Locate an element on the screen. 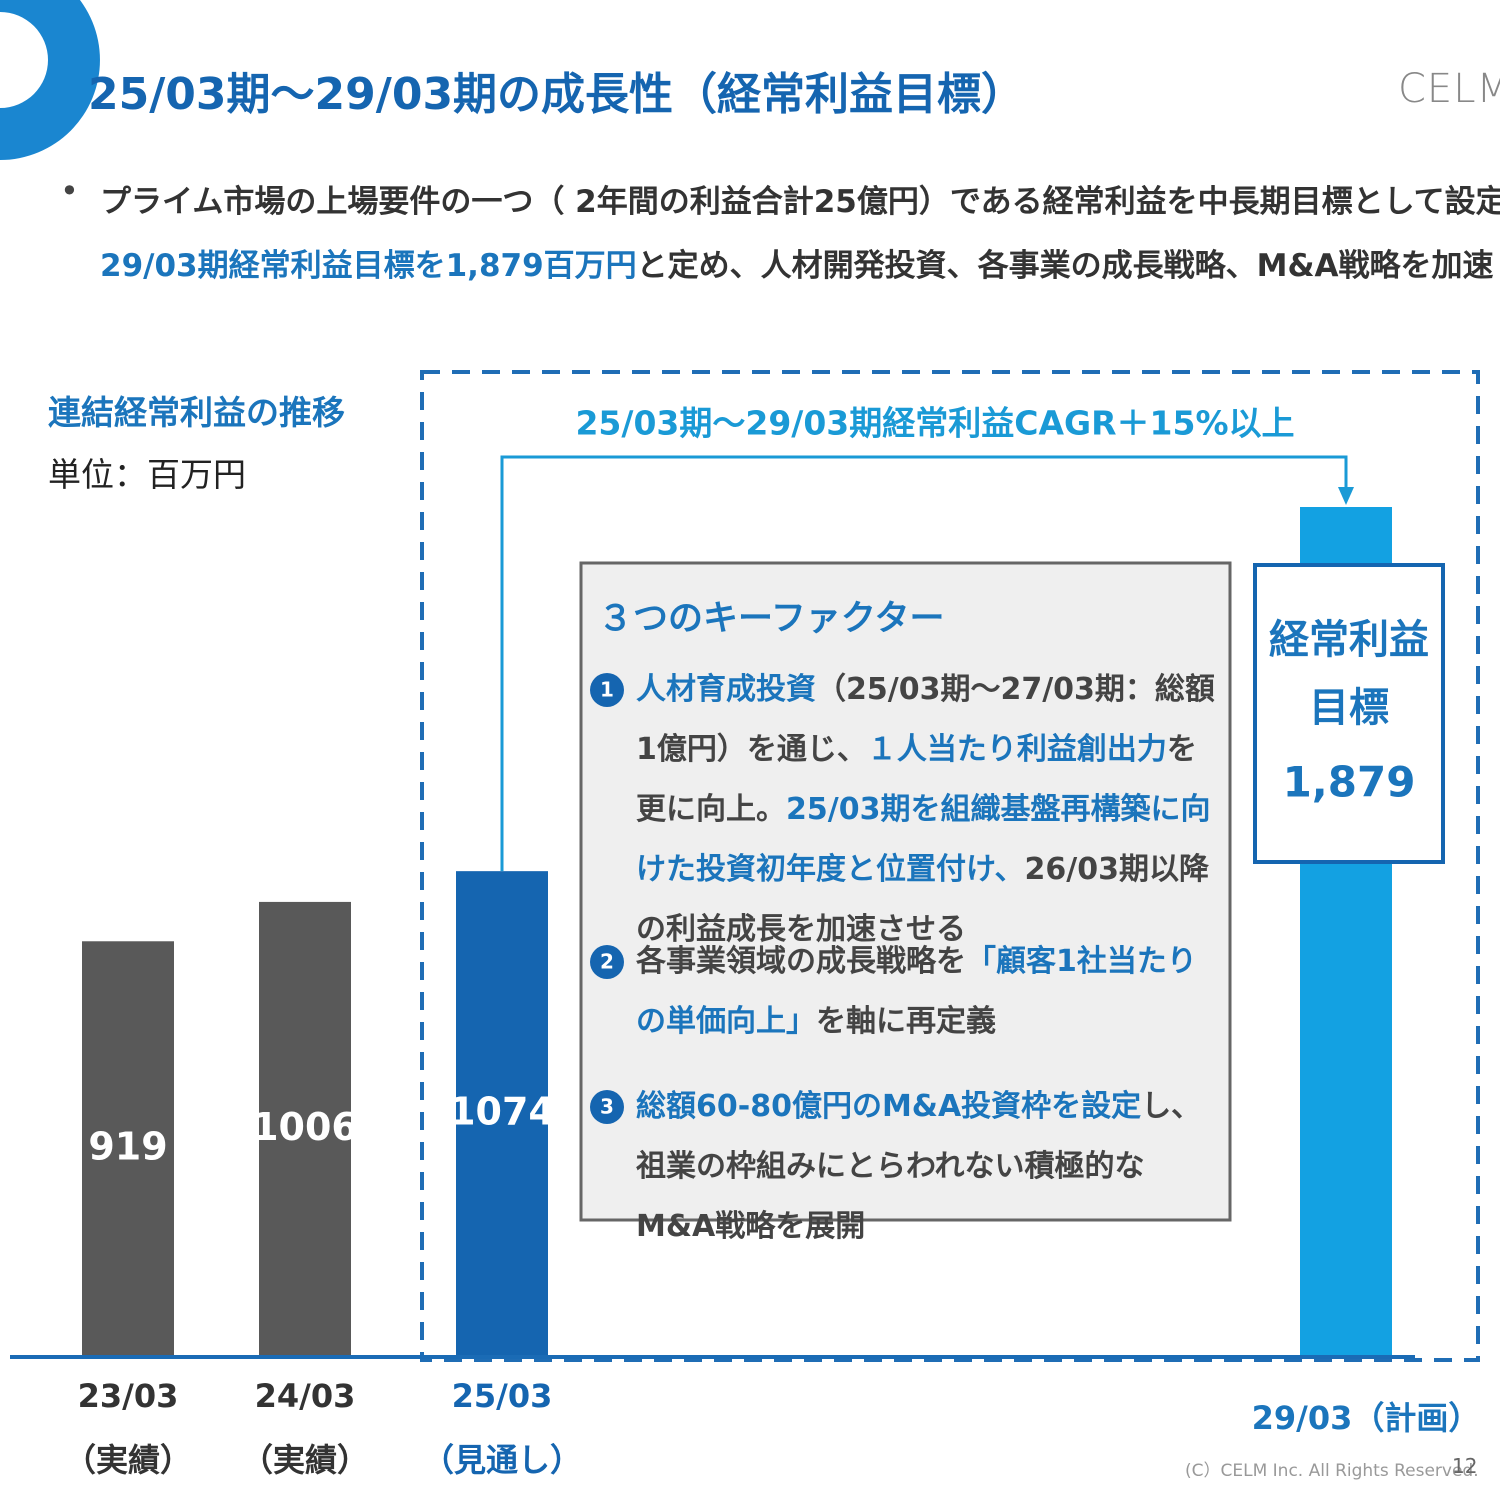  item-number: 3 is located at coordinates (607, 1107).